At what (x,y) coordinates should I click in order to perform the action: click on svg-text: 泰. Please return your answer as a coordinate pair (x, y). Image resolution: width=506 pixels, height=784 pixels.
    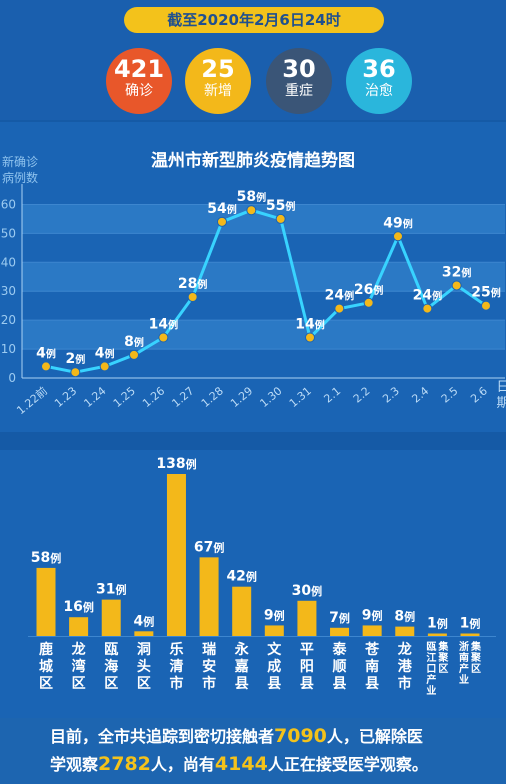
    Looking at the image, I should click on (340, 649).